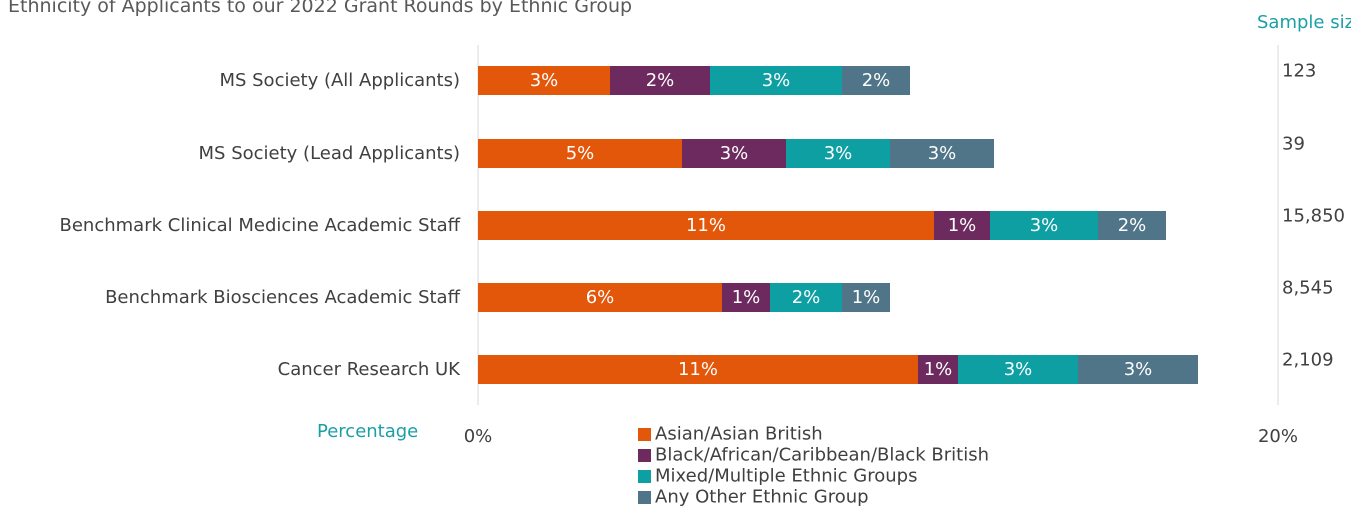 This screenshot has width=1351, height=508. I want to click on x-tick-label-min: 0%, so click(478, 436).